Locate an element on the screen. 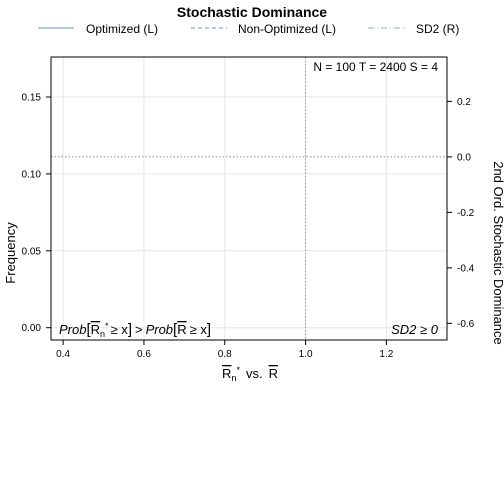  y-left-tick-label-3: 0.15 is located at coordinates (32, 97).